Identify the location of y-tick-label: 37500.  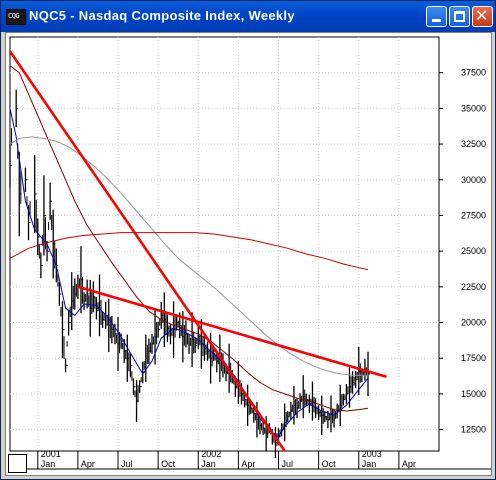
(473, 73).